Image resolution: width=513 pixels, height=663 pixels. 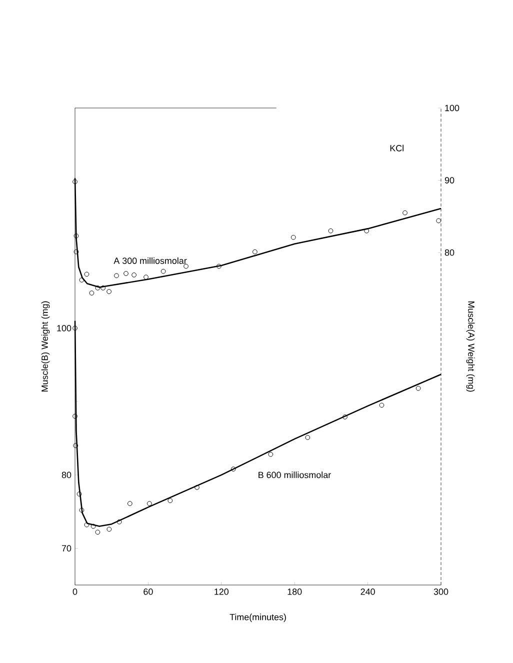 What do you see at coordinates (452, 108) in the screenshot?
I see `y2-tick-label: 100` at bounding box center [452, 108].